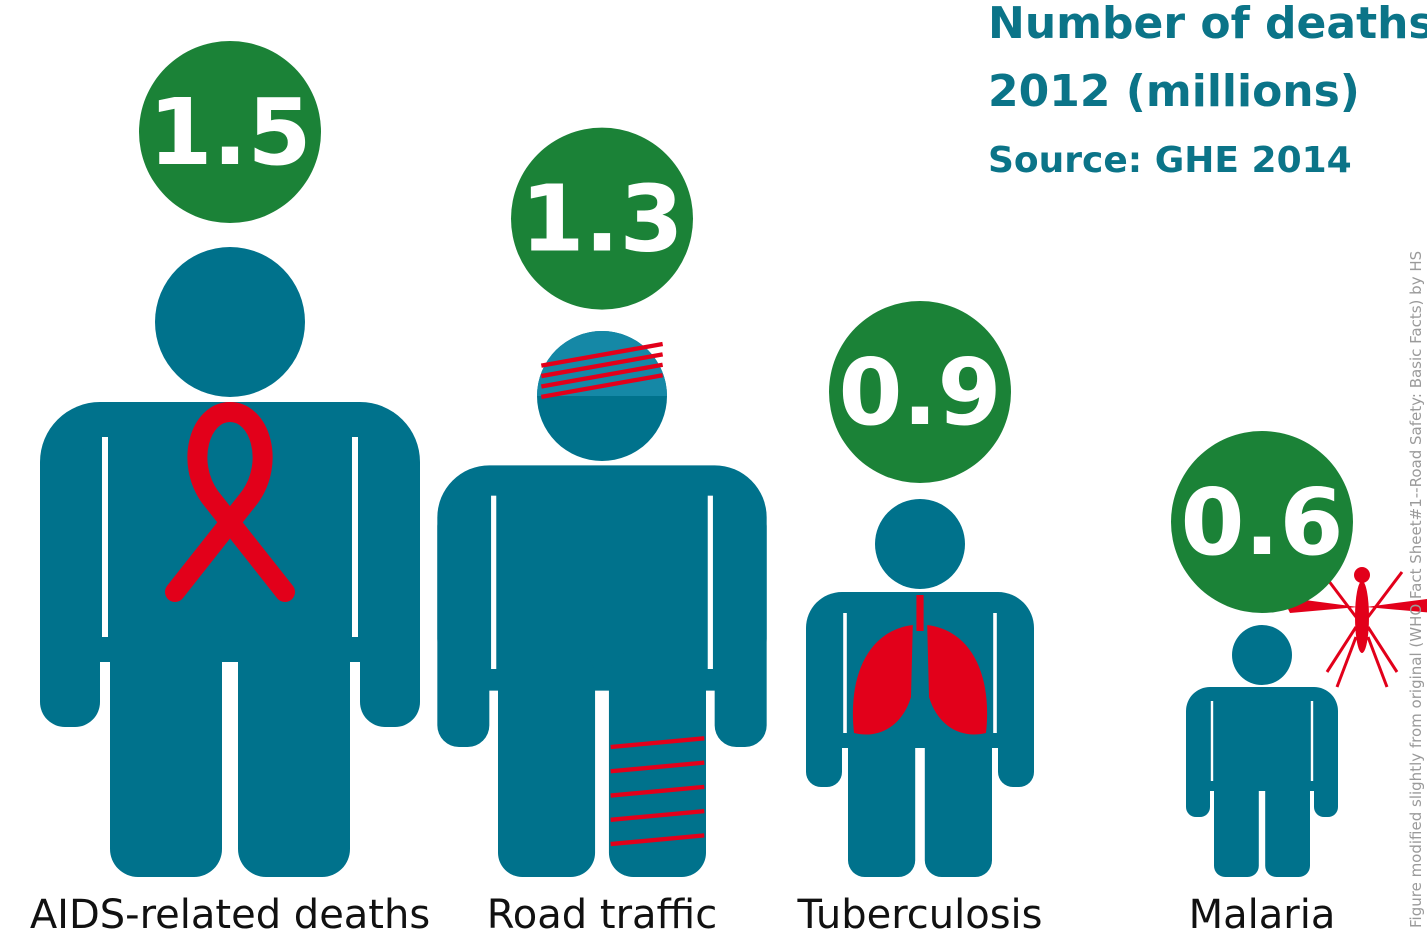 The height and width of the screenshot is (935, 1427). Describe the element at coordinates (1262, 913) in the screenshot. I see `category-label-3: Malaria` at that location.